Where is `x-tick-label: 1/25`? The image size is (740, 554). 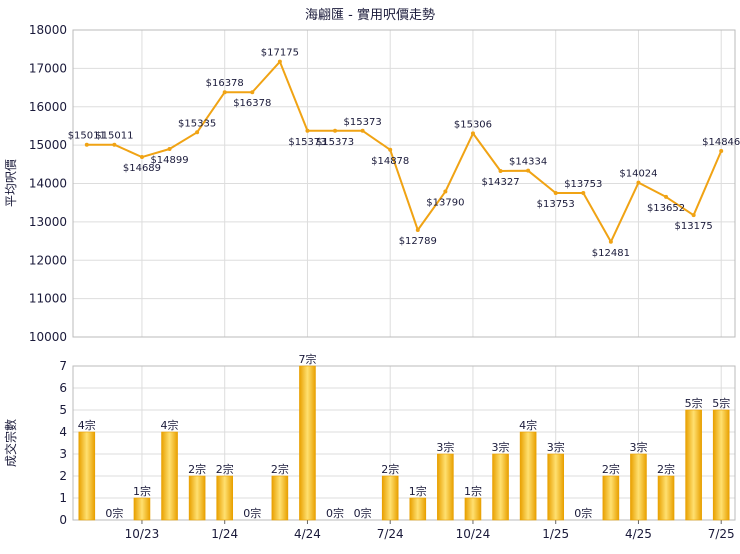 x-tick-label: 1/25 is located at coordinates (555, 534).